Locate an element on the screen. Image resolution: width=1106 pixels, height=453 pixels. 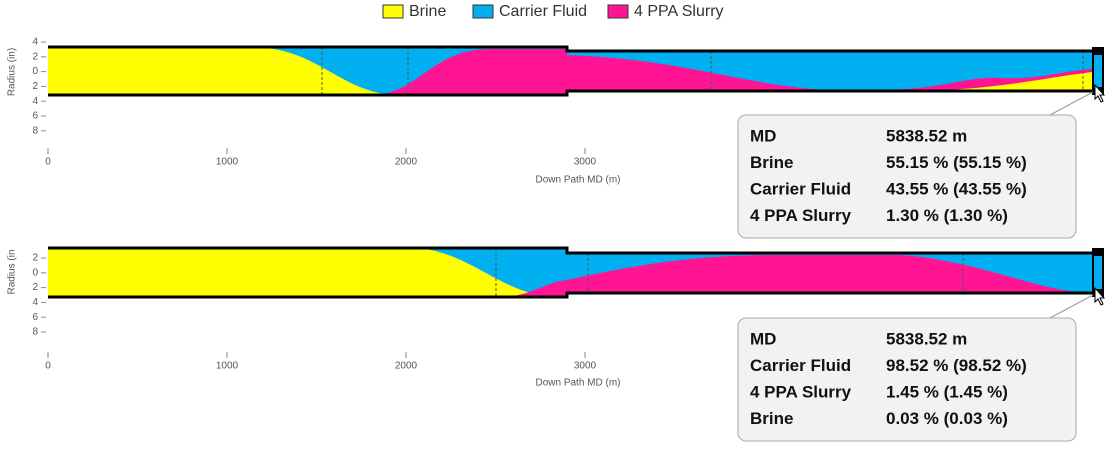
tooltip-value: 98.52 % (98.52 %) is located at coordinates (956, 365).